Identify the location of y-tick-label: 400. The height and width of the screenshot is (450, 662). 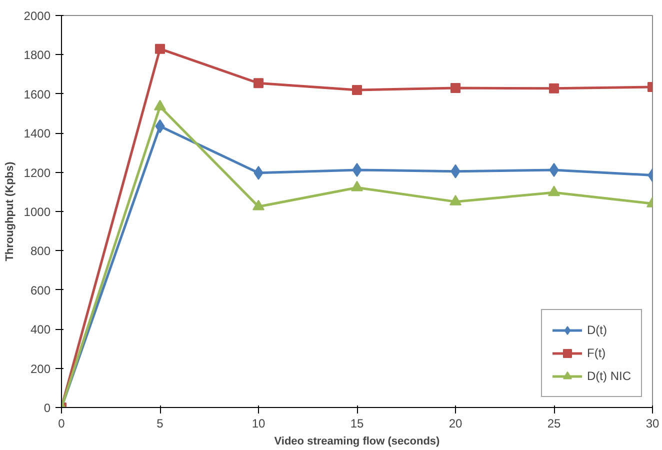
(40, 329).